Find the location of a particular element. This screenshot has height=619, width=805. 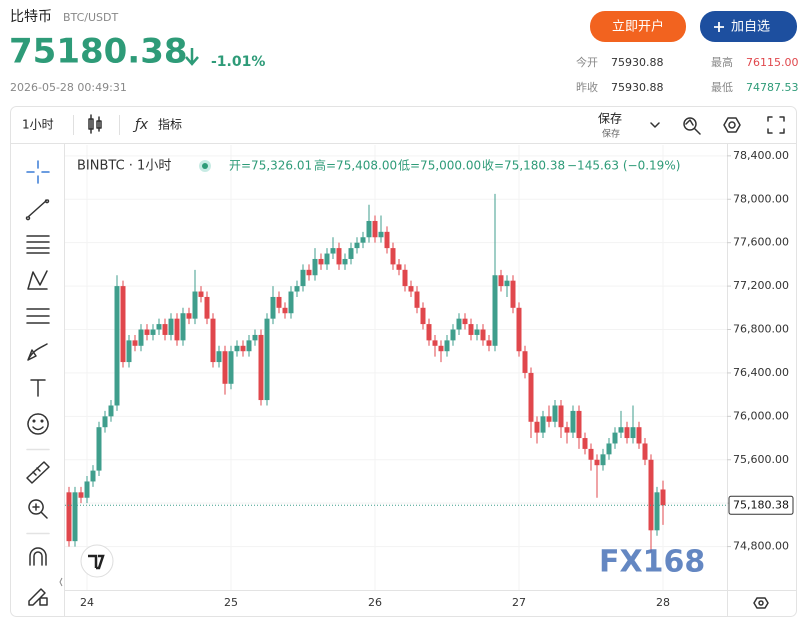

status-dot-core is located at coordinates (205, 166).